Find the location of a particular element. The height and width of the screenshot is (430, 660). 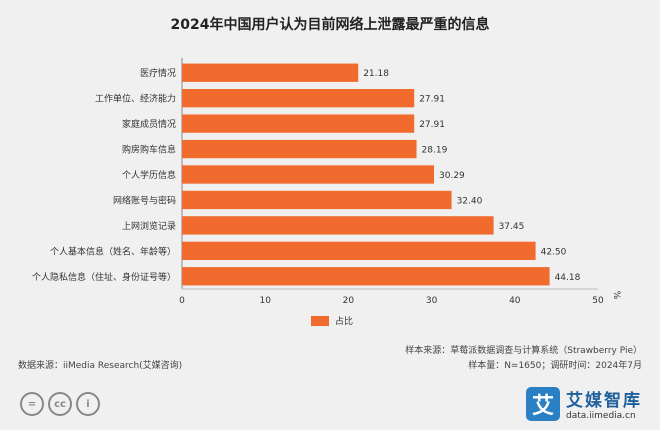

x-unit-label: % is located at coordinates (616, 295).